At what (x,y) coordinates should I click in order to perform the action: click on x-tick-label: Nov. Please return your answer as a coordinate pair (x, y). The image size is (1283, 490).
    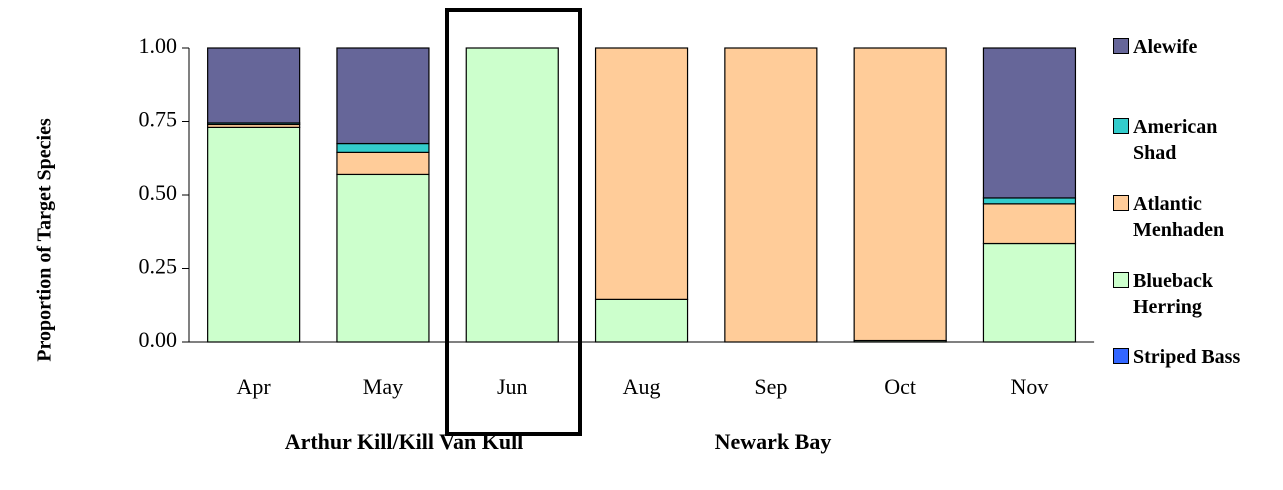
    Looking at the image, I should click on (1030, 386).